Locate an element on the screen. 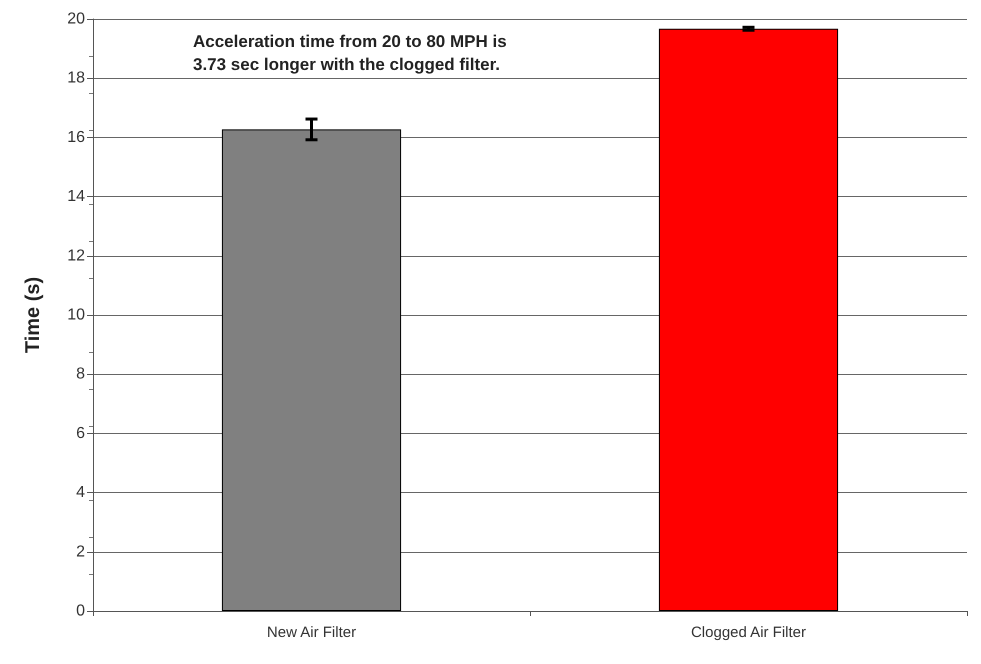 This screenshot has width=981, height=664. y-tick-label: 18 is located at coordinates (76, 78).